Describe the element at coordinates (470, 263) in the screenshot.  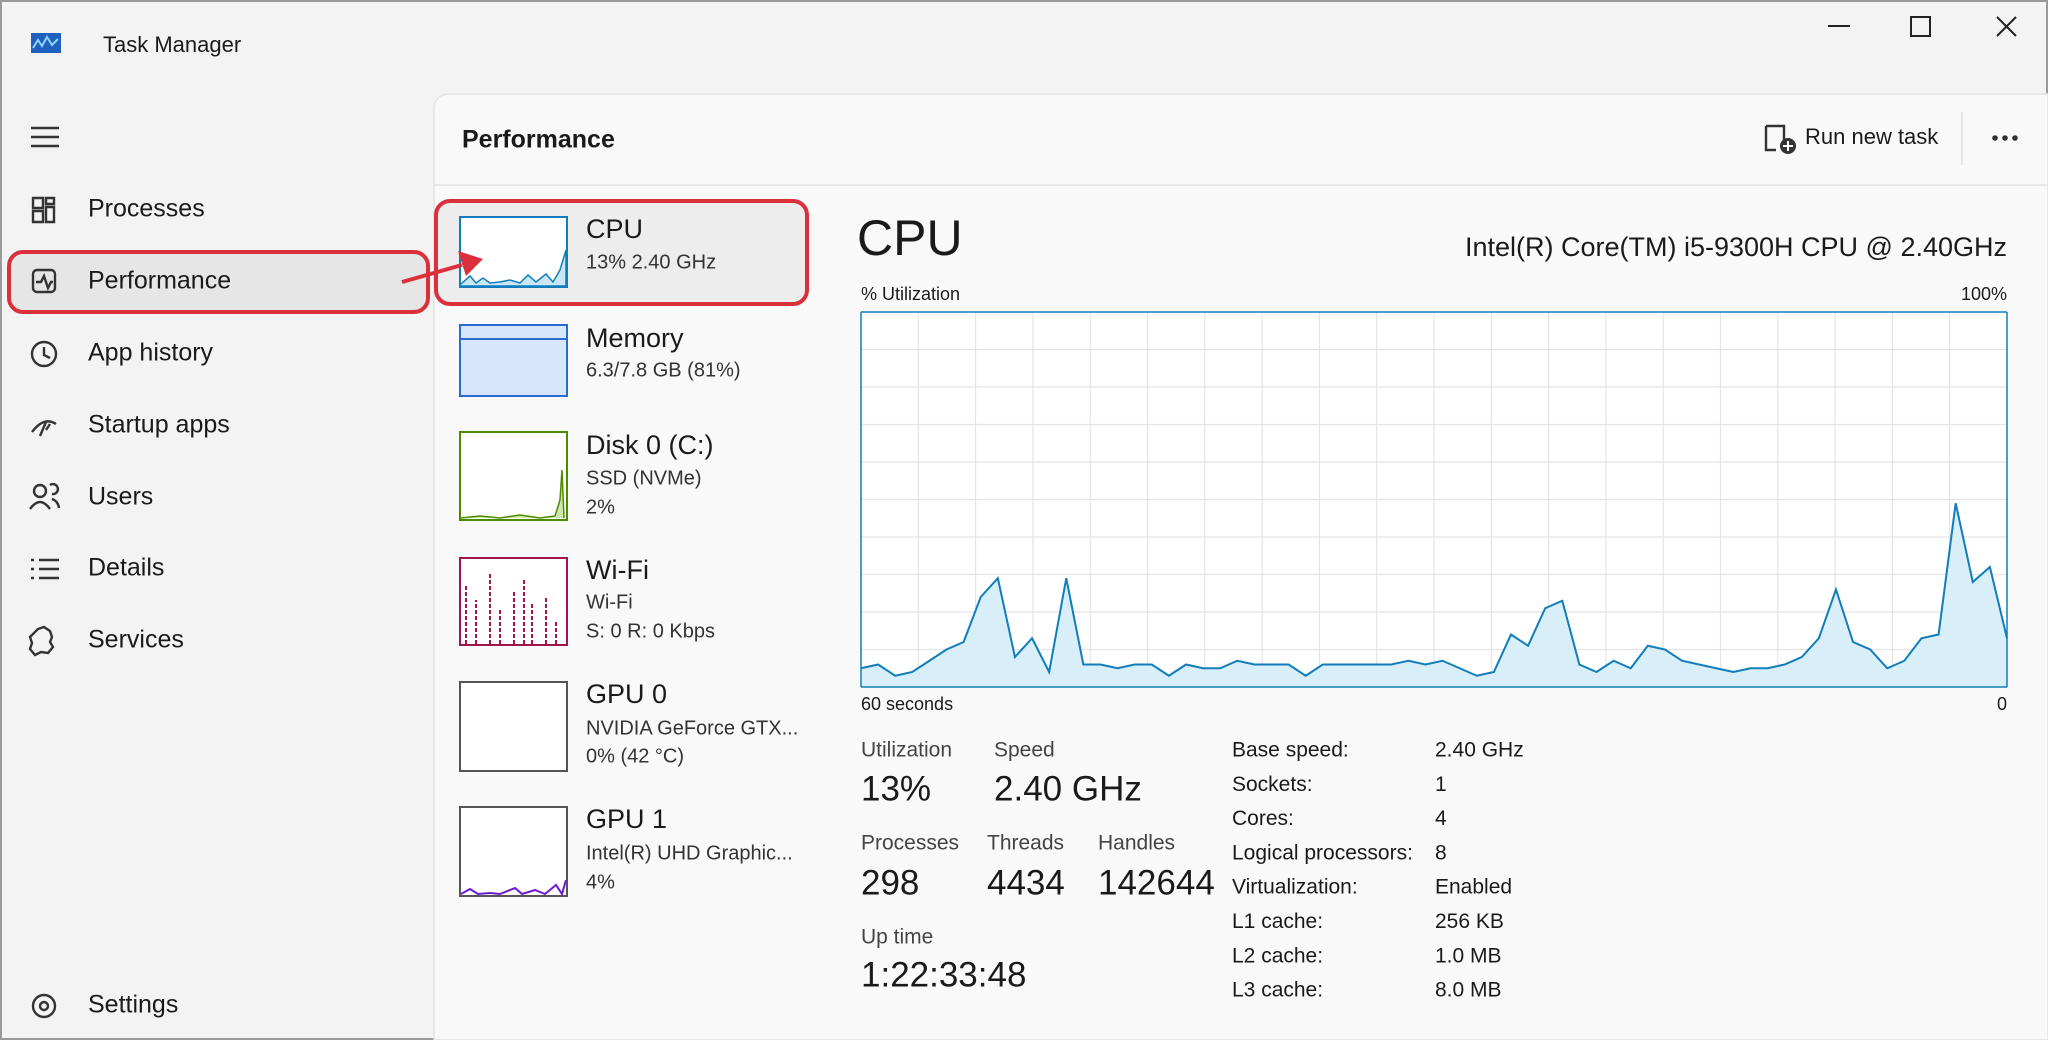
I see `annotation-arrowhead` at that location.